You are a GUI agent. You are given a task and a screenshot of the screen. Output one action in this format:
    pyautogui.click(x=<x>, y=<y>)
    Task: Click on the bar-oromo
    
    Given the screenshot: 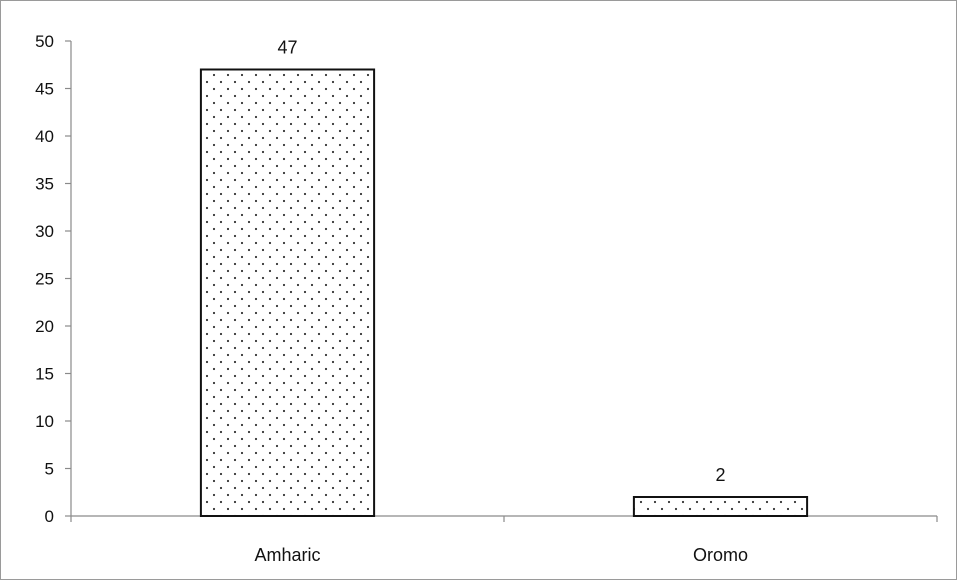 What is the action you would take?
    pyautogui.click(x=720, y=506)
    